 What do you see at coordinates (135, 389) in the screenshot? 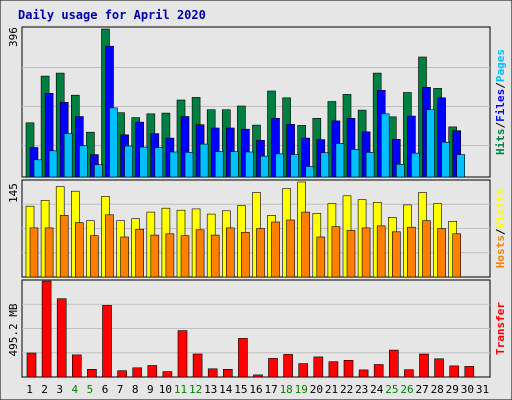
I see `x-tick-label: 8` at bounding box center [135, 389].